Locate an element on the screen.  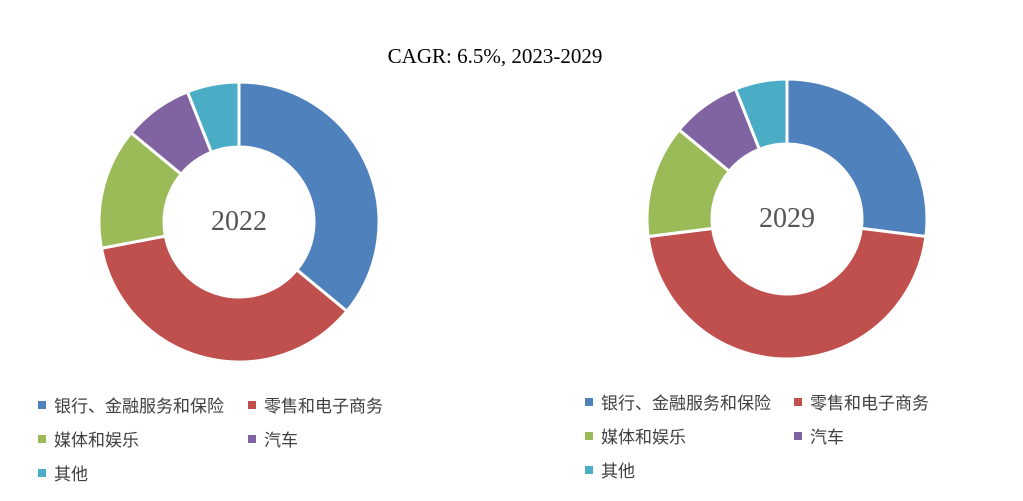
center-label-2029: 2029 is located at coordinates (787, 218).